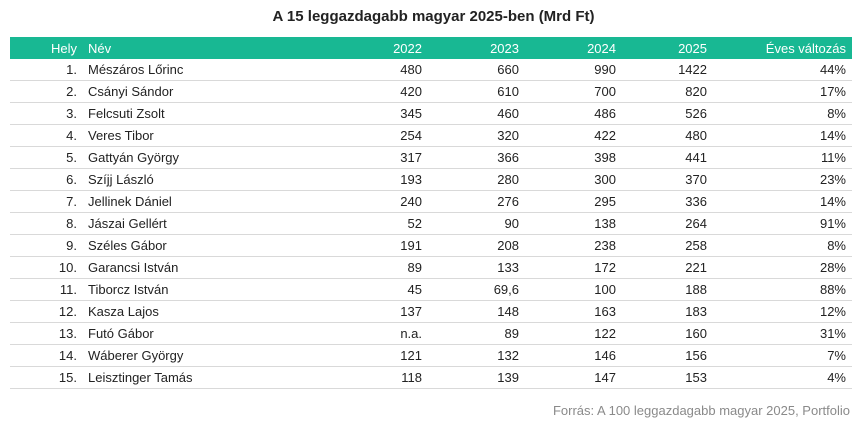  I want to click on cell-2023: 90, so click(511, 223).